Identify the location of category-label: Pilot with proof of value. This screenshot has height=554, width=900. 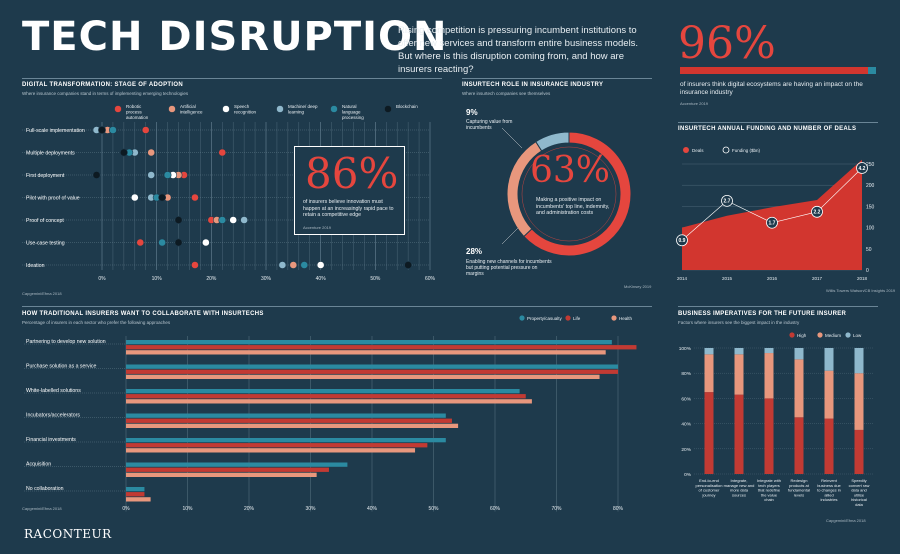
(53, 199).